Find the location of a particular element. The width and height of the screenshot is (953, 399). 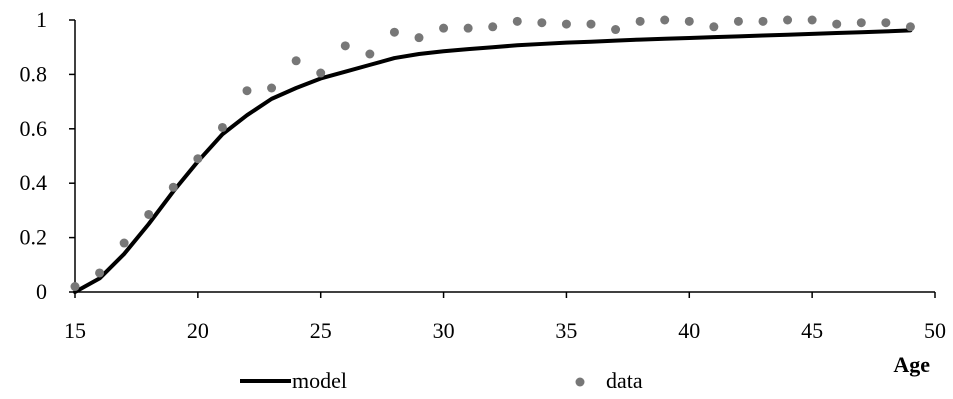

y-tick-label: 0.2 is located at coordinates (34, 237).